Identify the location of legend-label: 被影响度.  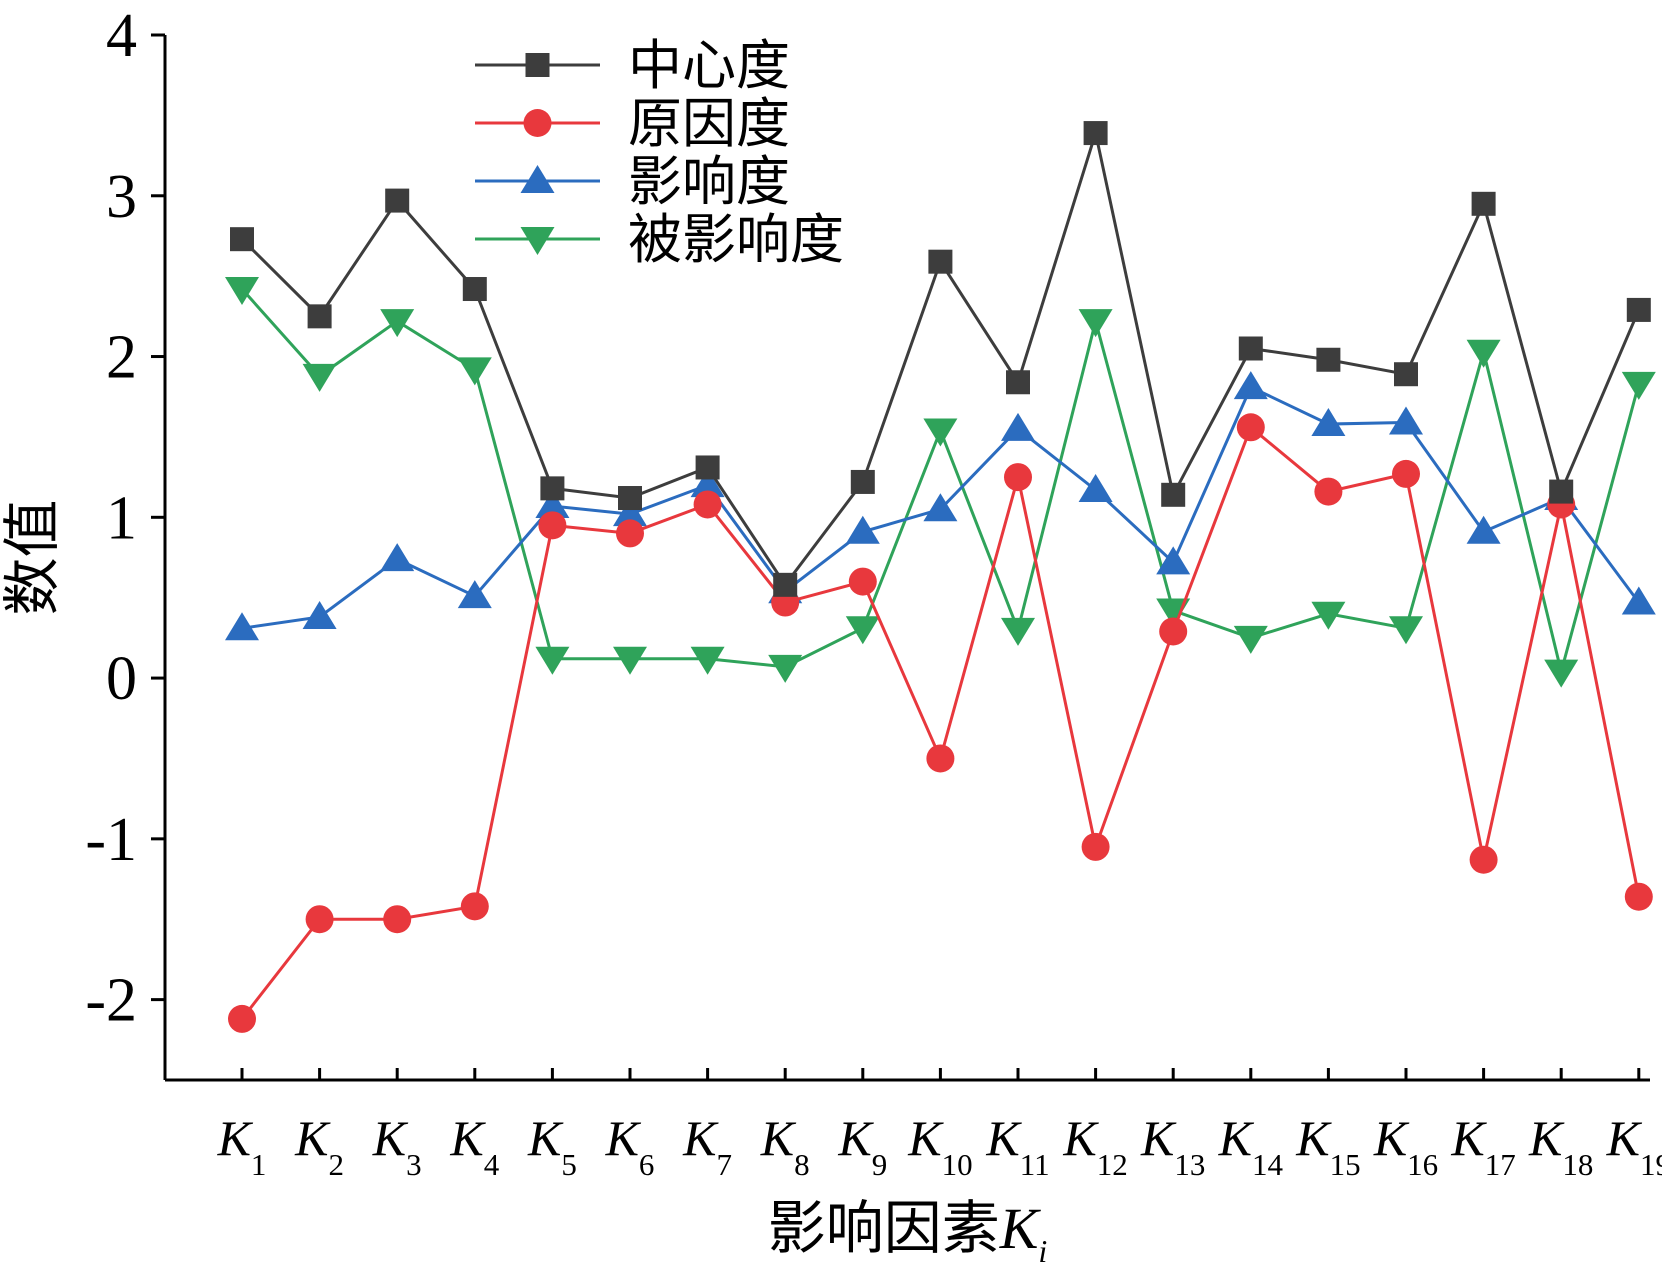
(736, 239).